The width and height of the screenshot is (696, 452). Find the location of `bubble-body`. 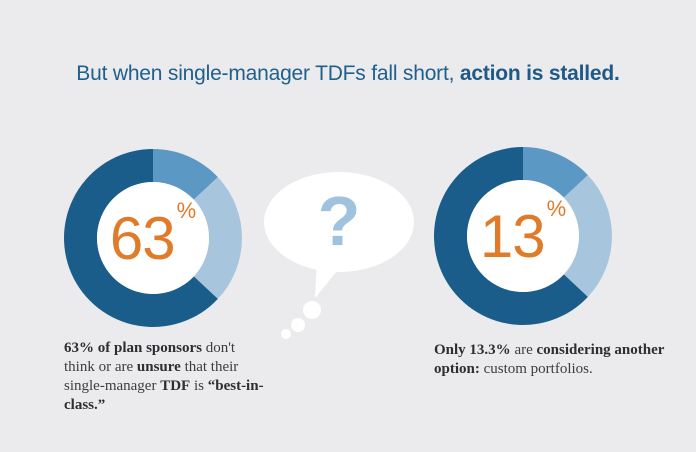

bubble-body is located at coordinates (339, 222).